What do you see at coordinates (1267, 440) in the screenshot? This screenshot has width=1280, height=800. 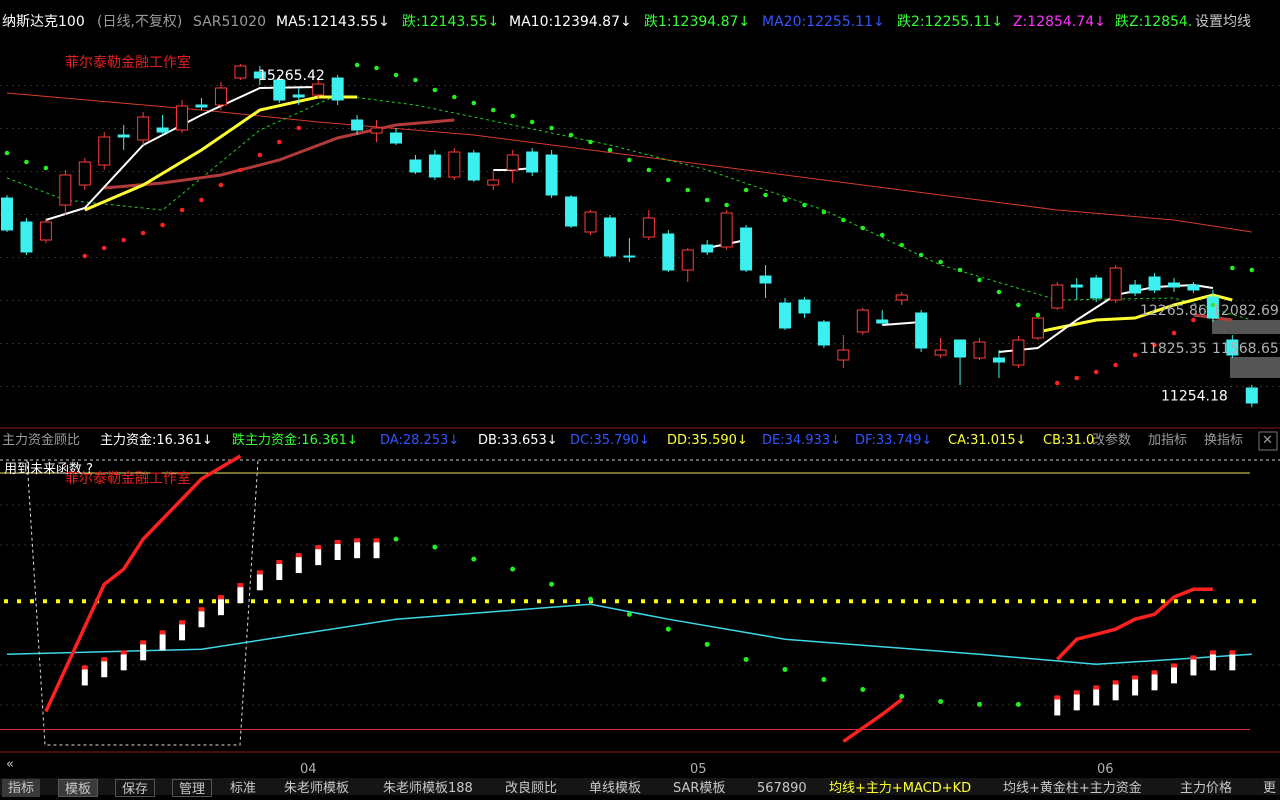 I see `indicator-header-item: ✕` at bounding box center [1267, 440].